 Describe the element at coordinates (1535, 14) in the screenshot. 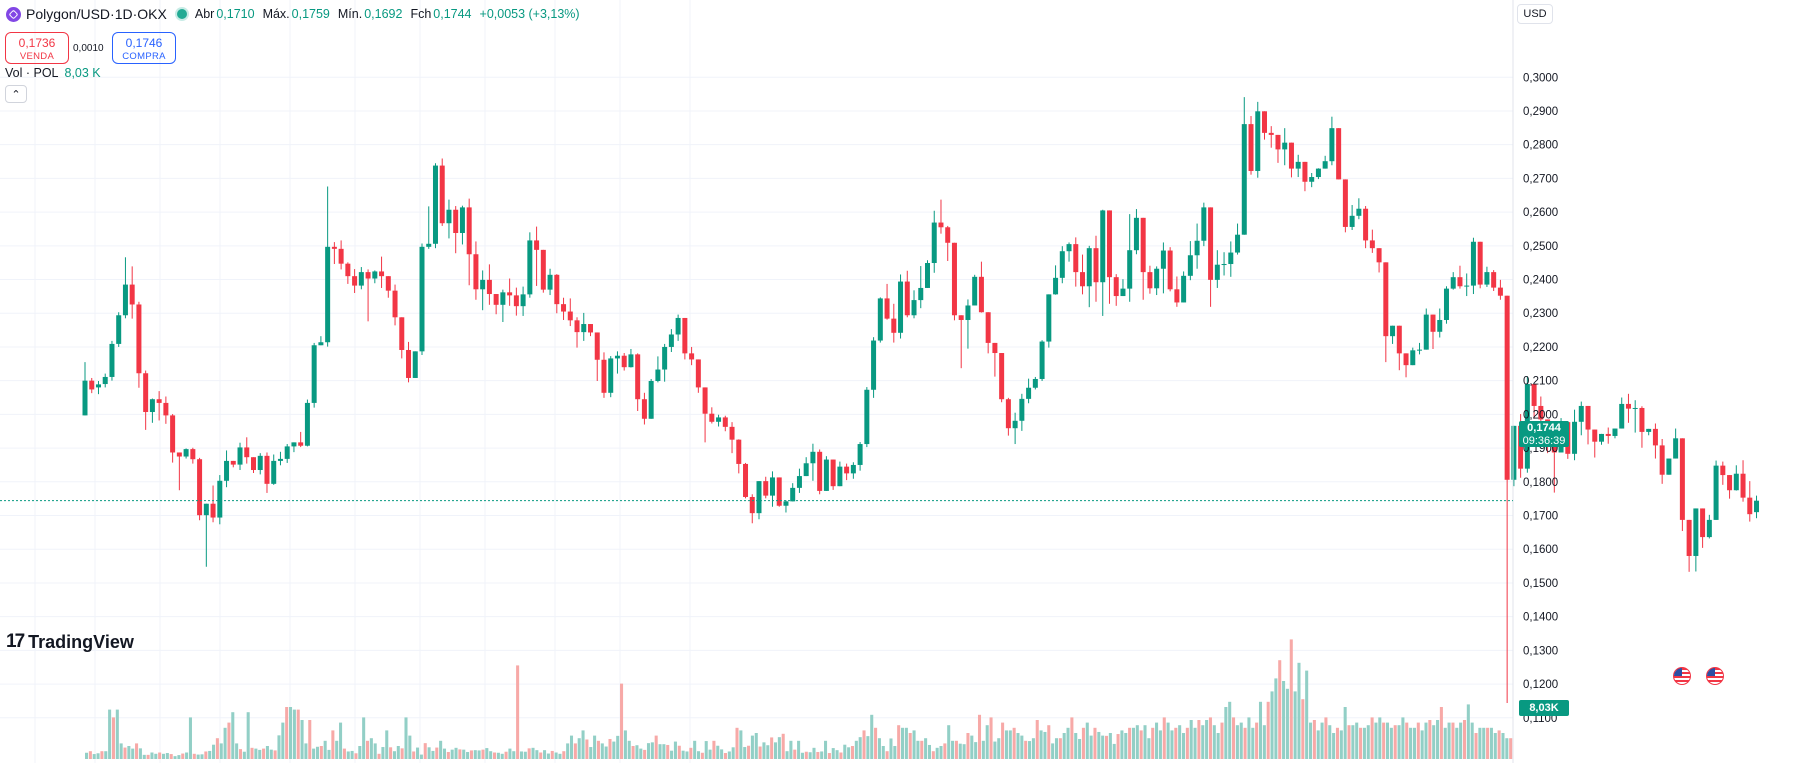

I see `currency-selector: USD` at that location.